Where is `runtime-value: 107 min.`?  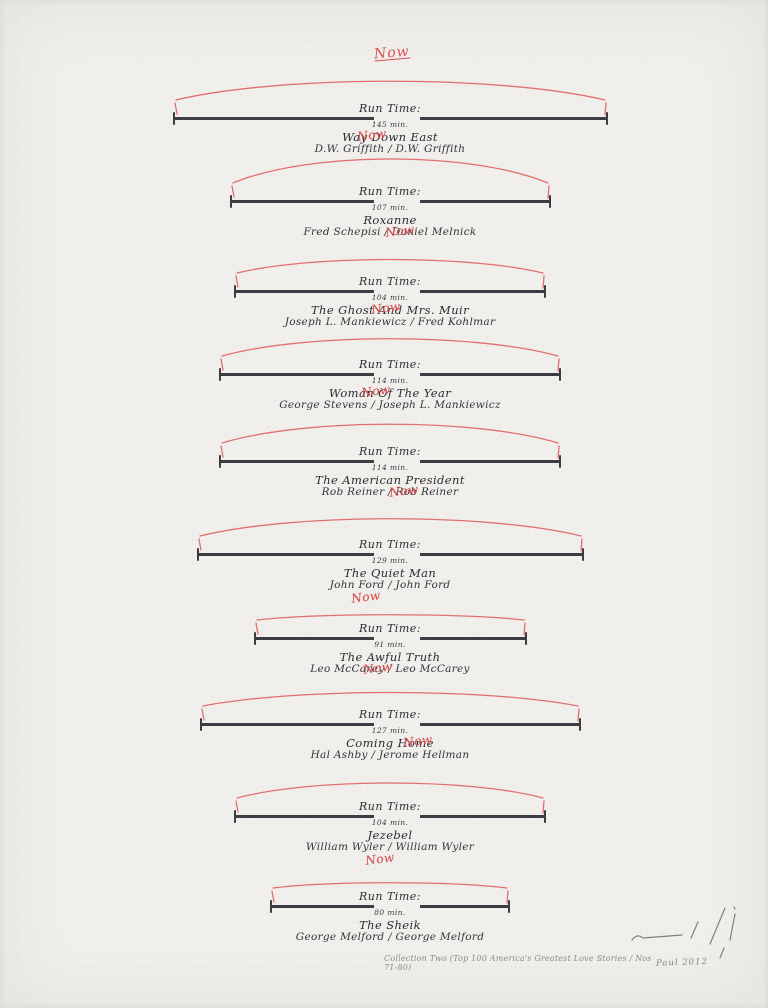 runtime-value: 107 min. is located at coordinates (390, 207).